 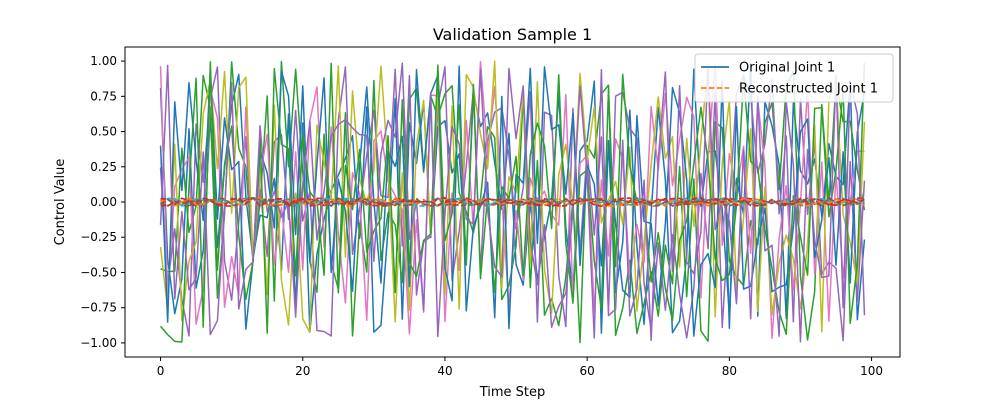 What do you see at coordinates (103, 96) in the screenshot?
I see `y-tick-label: 0.75` at bounding box center [103, 96].